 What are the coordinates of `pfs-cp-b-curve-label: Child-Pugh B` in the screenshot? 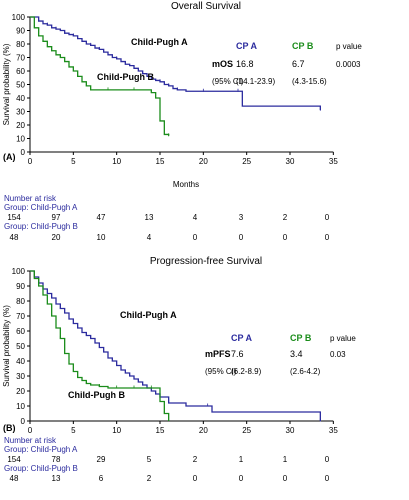 It's located at (96, 395).